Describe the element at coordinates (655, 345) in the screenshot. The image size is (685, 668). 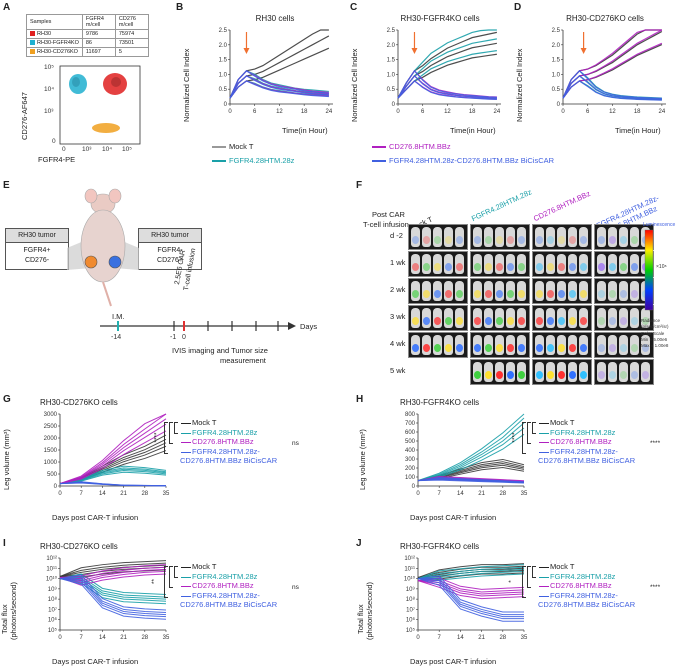
I see `scale-note: Max = 1.00e8` at that location.